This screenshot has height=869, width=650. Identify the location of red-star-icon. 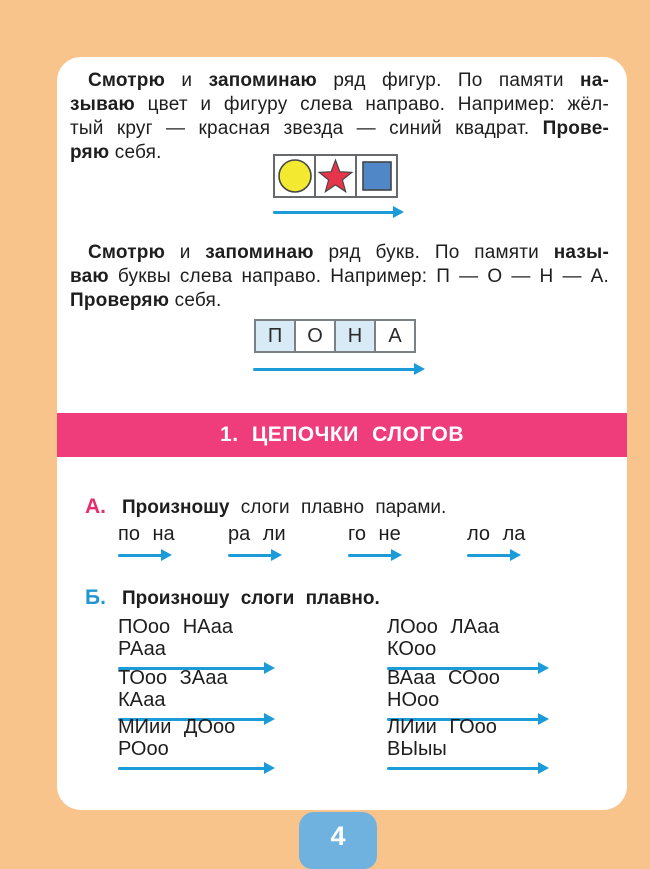
(335, 176).